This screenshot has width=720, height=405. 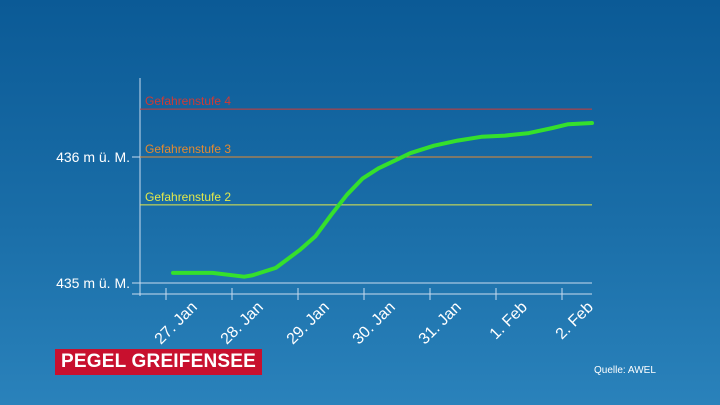 I want to click on x-tick-label: 29. Jan, so click(x=308, y=323).